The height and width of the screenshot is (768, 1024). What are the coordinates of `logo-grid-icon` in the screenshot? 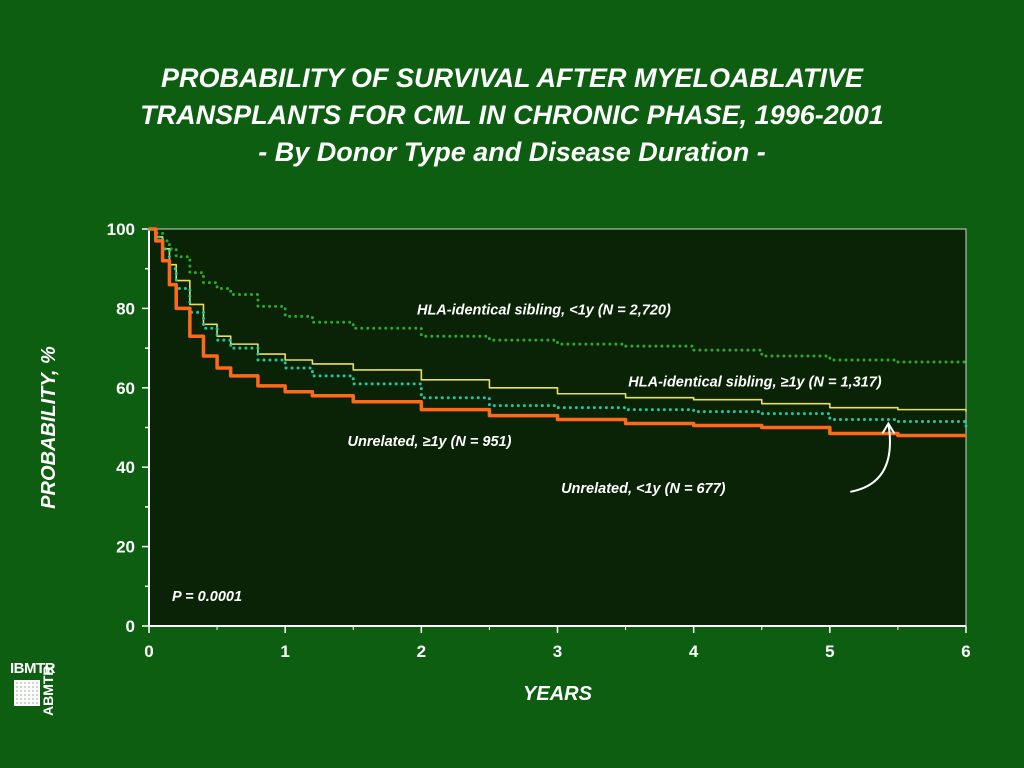 It's located at (27, 693).